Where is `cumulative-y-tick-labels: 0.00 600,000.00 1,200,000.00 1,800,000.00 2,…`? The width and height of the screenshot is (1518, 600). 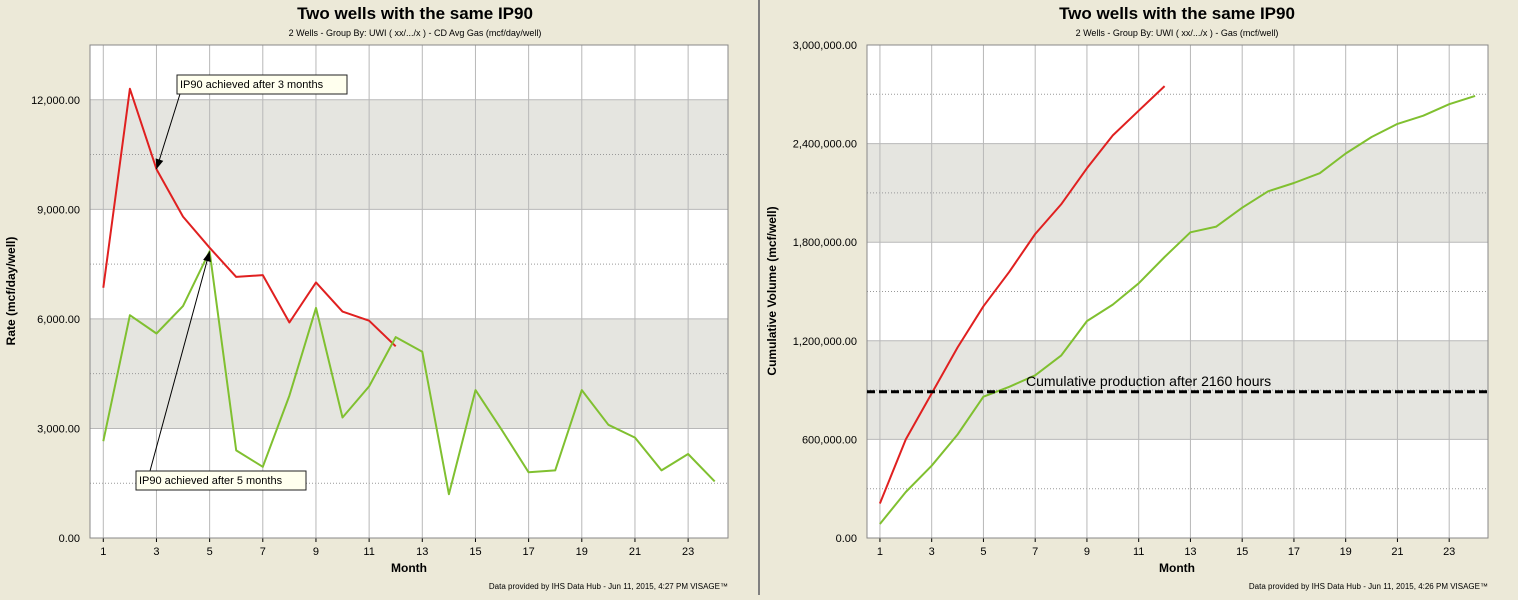 cumulative-y-tick-labels: 0.00 600,000.00 1,200,000.00 1,800,000.00 2,… is located at coordinates (825, 292).